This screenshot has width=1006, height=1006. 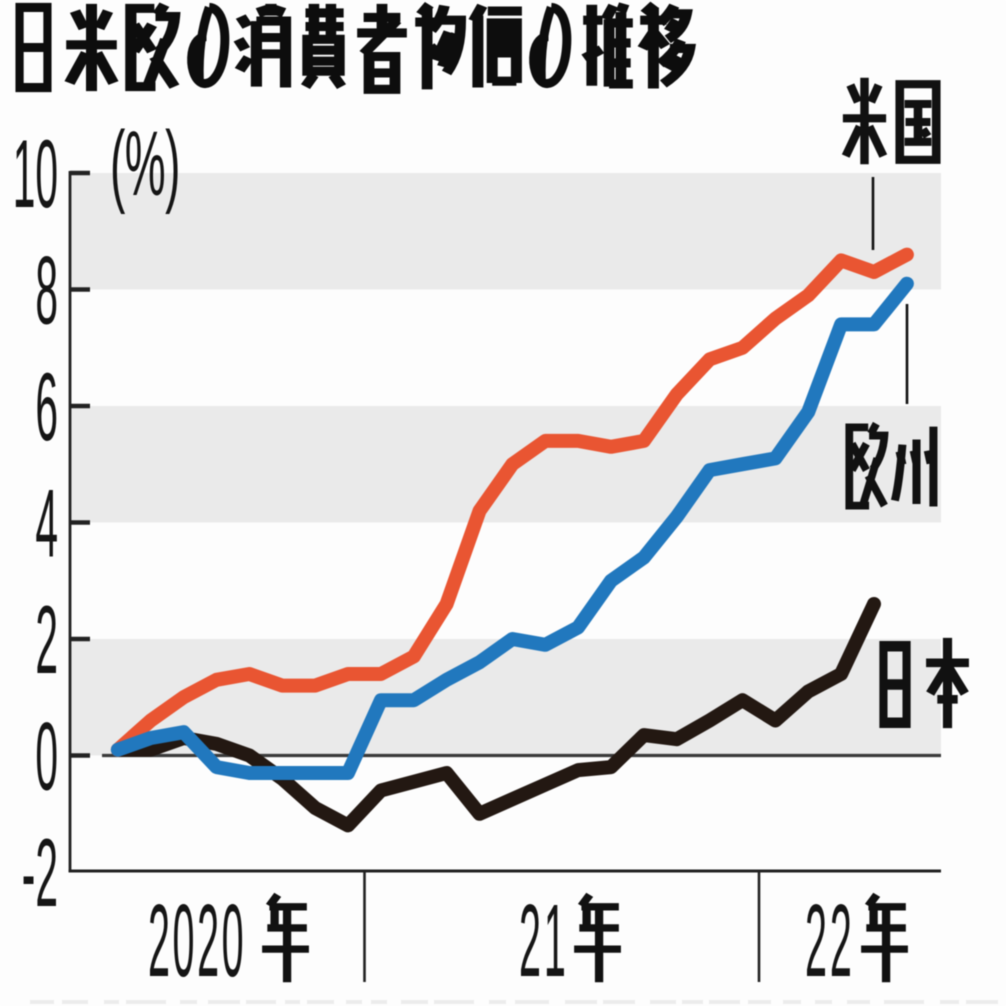 What do you see at coordinates (46, 756) in the screenshot?
I see `svg-text: 0` at bounding box center [46, 756].